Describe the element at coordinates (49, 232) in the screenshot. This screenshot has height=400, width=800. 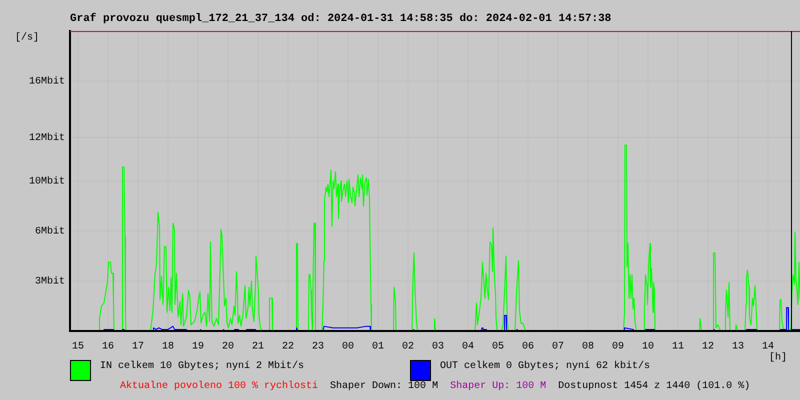
I see `y-tick-label: 6Mbit` at that location.